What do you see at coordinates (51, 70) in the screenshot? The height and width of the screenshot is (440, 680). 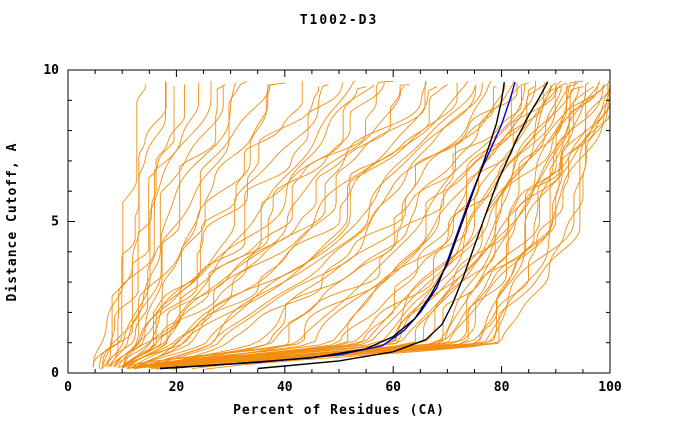 I see `y-tick-label: 10` at bounding box center [51, 70].